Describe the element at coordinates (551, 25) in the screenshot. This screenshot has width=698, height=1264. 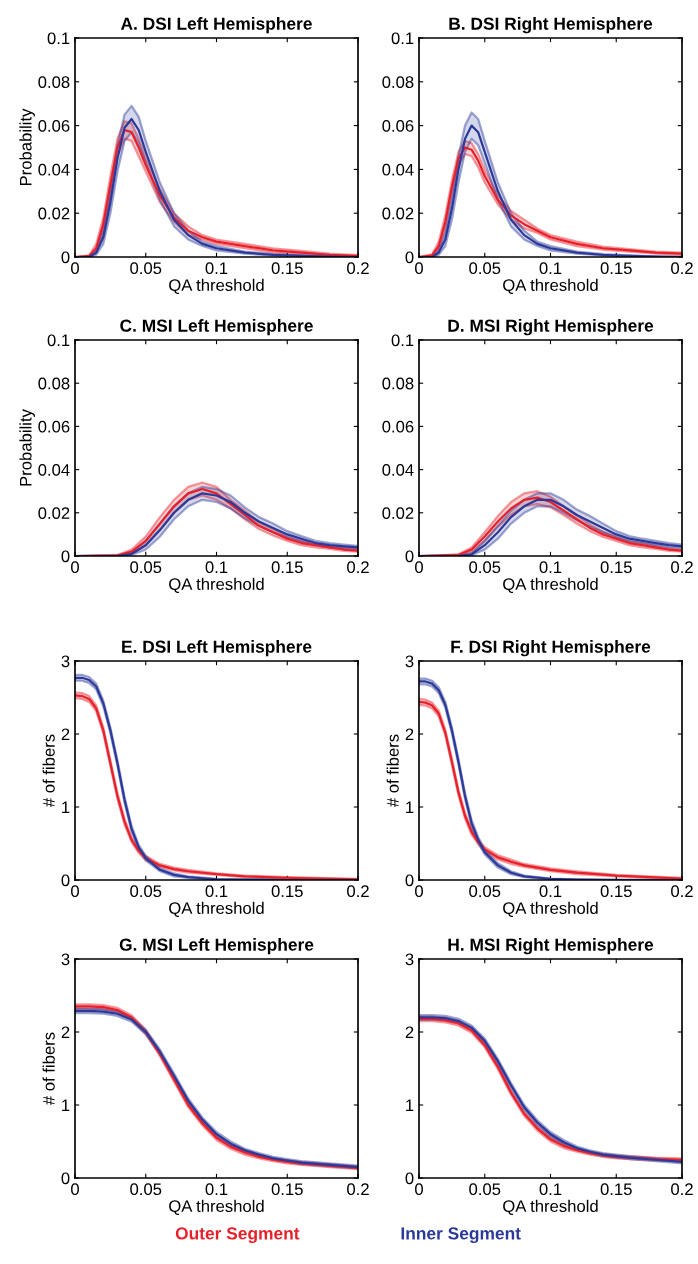
I see `chart-title: B. DSI Right Hemisphere` at that location.